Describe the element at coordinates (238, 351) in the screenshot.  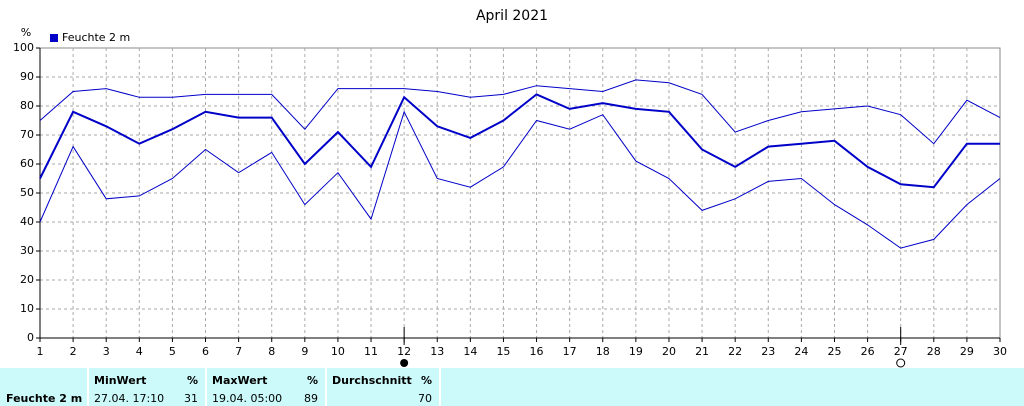
I see `x-tick-label: 7` at that location.